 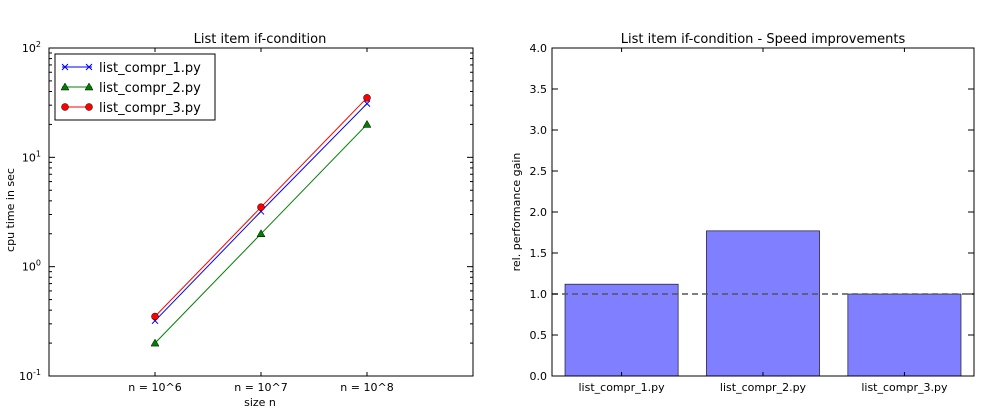 I want to click on legend-marker-2-a, so click(x=65, y=86).